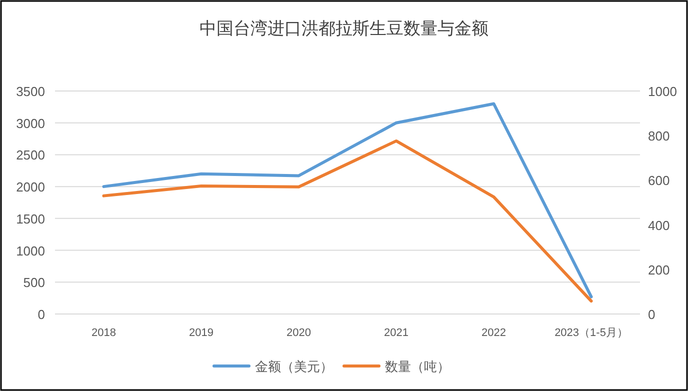  Describe the element at coordinates (417, 366) in the screenshot. I see `legend-label: 数量（吨）` at that location.